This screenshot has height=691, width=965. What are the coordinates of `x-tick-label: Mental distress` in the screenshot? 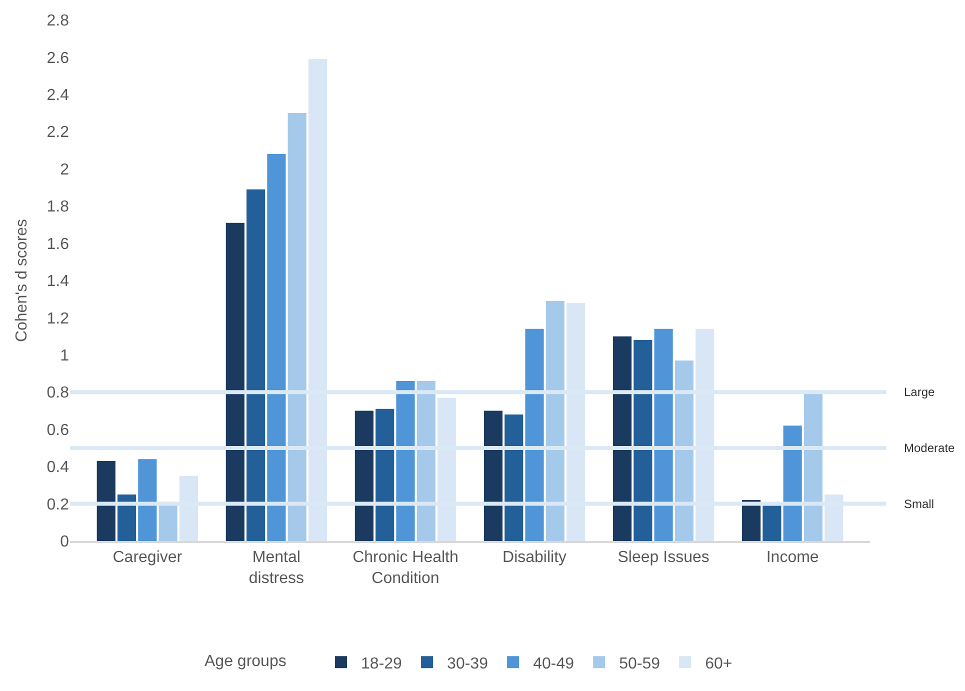 It's located at (276, 567).